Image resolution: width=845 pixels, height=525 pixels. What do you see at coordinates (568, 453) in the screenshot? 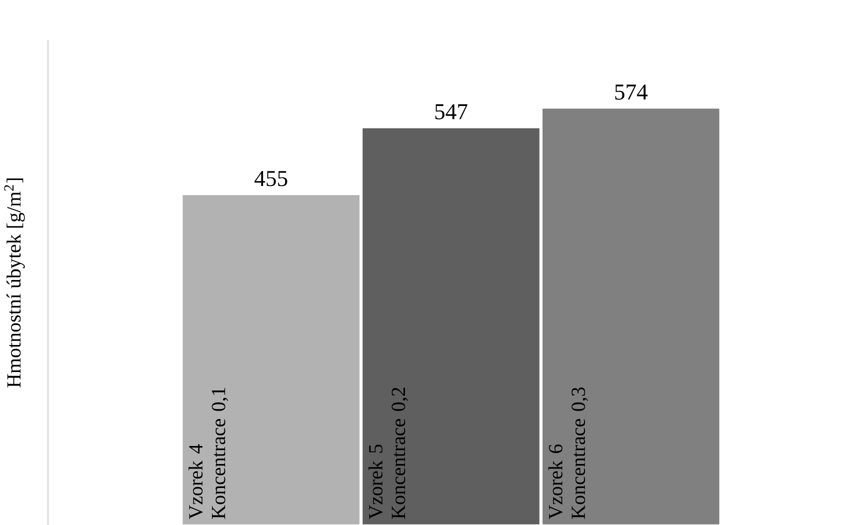
I see `x-tick-label: Vzorek 6 Koncentrace 0,3` at bounding box center [568, 453].